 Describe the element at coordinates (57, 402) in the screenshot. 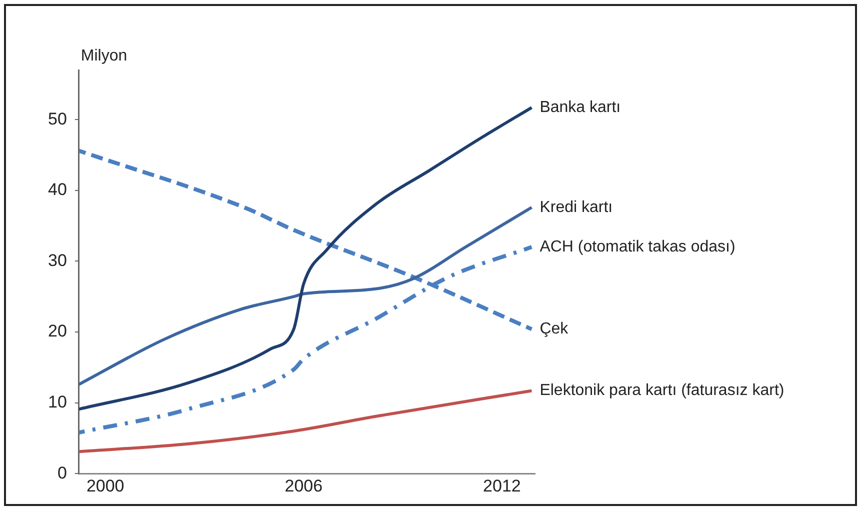

I see `y-tick-label: 10` at that location.